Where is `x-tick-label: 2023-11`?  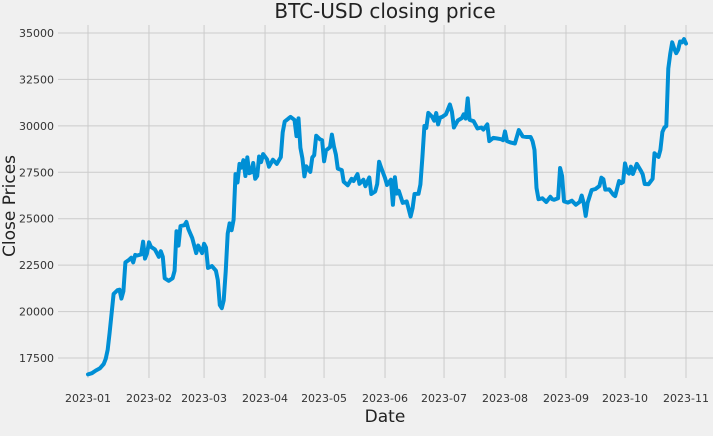
x-tick-label: 2023-11 is located at coordinates (686, 398).